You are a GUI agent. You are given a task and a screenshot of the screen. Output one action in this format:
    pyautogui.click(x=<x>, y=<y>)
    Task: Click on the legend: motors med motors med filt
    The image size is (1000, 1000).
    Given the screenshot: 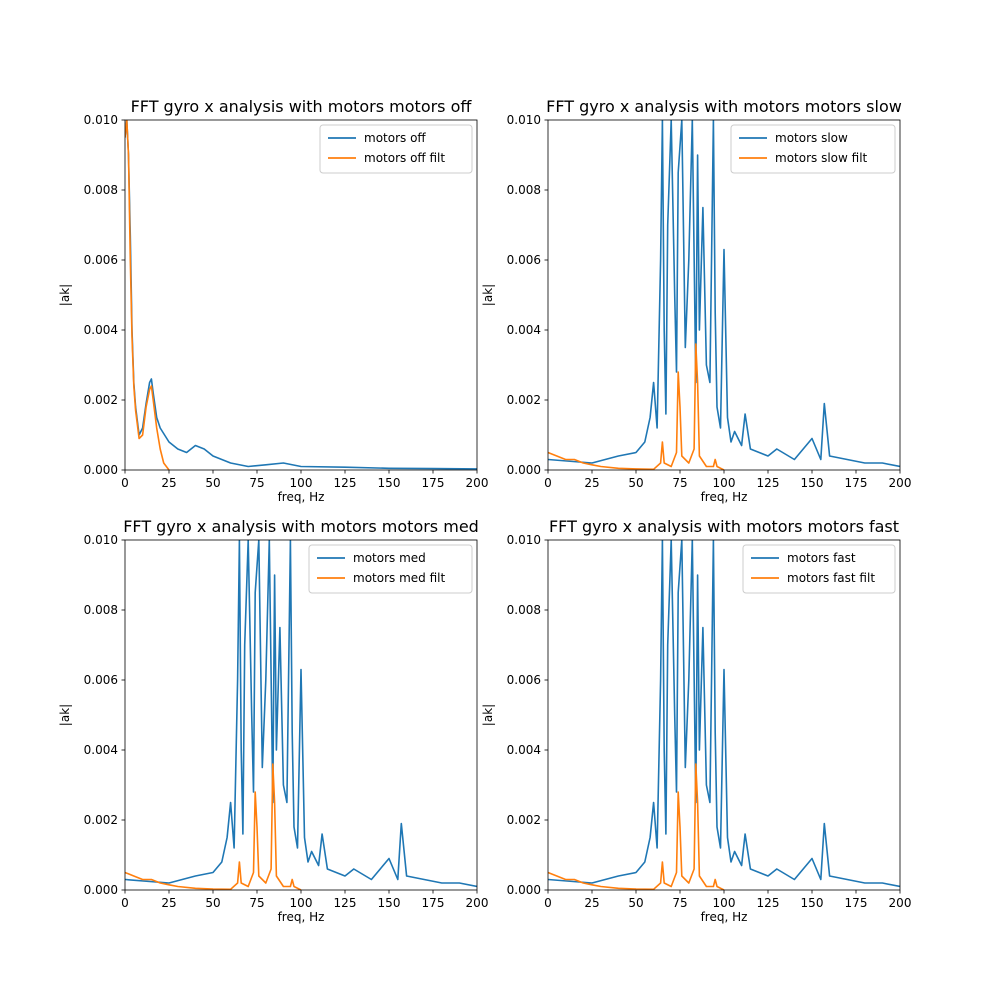 What is the action you would take?
    pyautogui.click(x=390, y=569)
    